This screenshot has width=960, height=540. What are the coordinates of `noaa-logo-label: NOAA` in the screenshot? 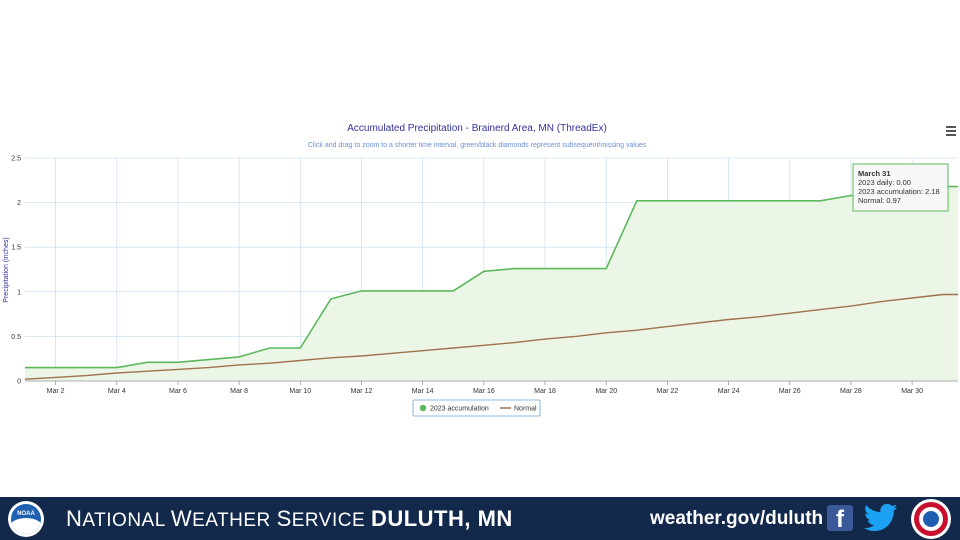 It's located at (26, 514).